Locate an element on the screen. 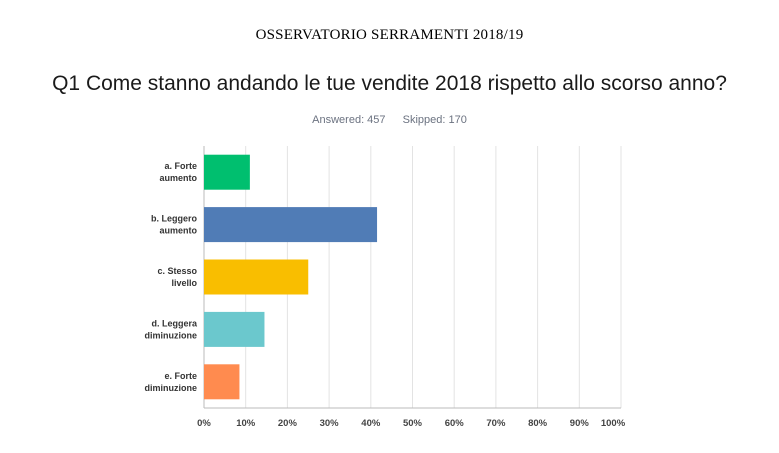 Image resolution: width=779 pixels, height=453 pixels. category-label: c. Stesso is located at coordinates (177, 271).